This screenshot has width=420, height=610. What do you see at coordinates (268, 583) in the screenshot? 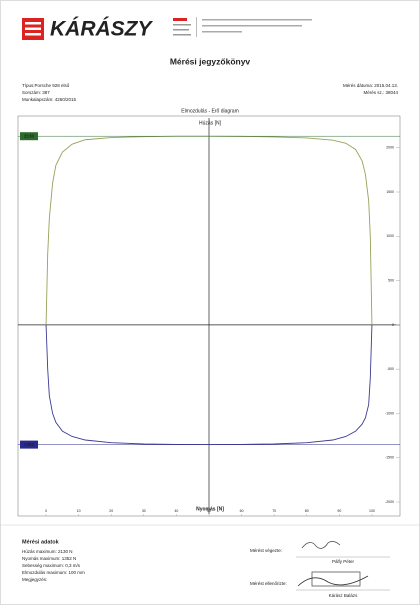
I see `signature-label: Mérést ellenőrizte:` at bounding box center [268, 583].